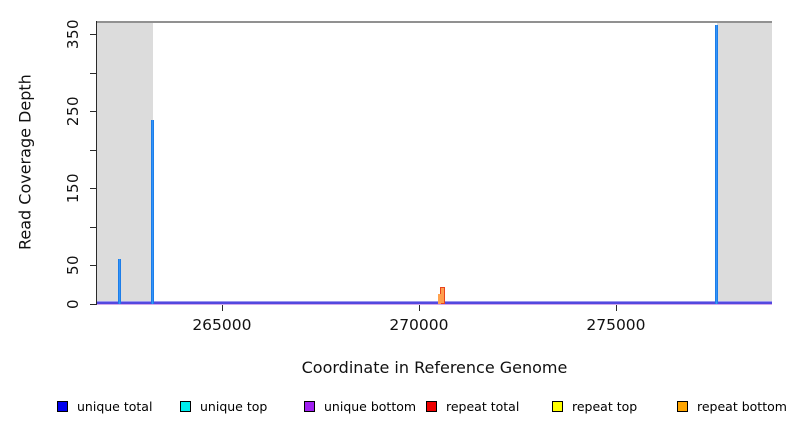 Image resolution: width=792 pixels, height=432 pixels. Describe the element at coordinates (73, 188) in the screenshot. I see `y-tick-label: 150` at that location.